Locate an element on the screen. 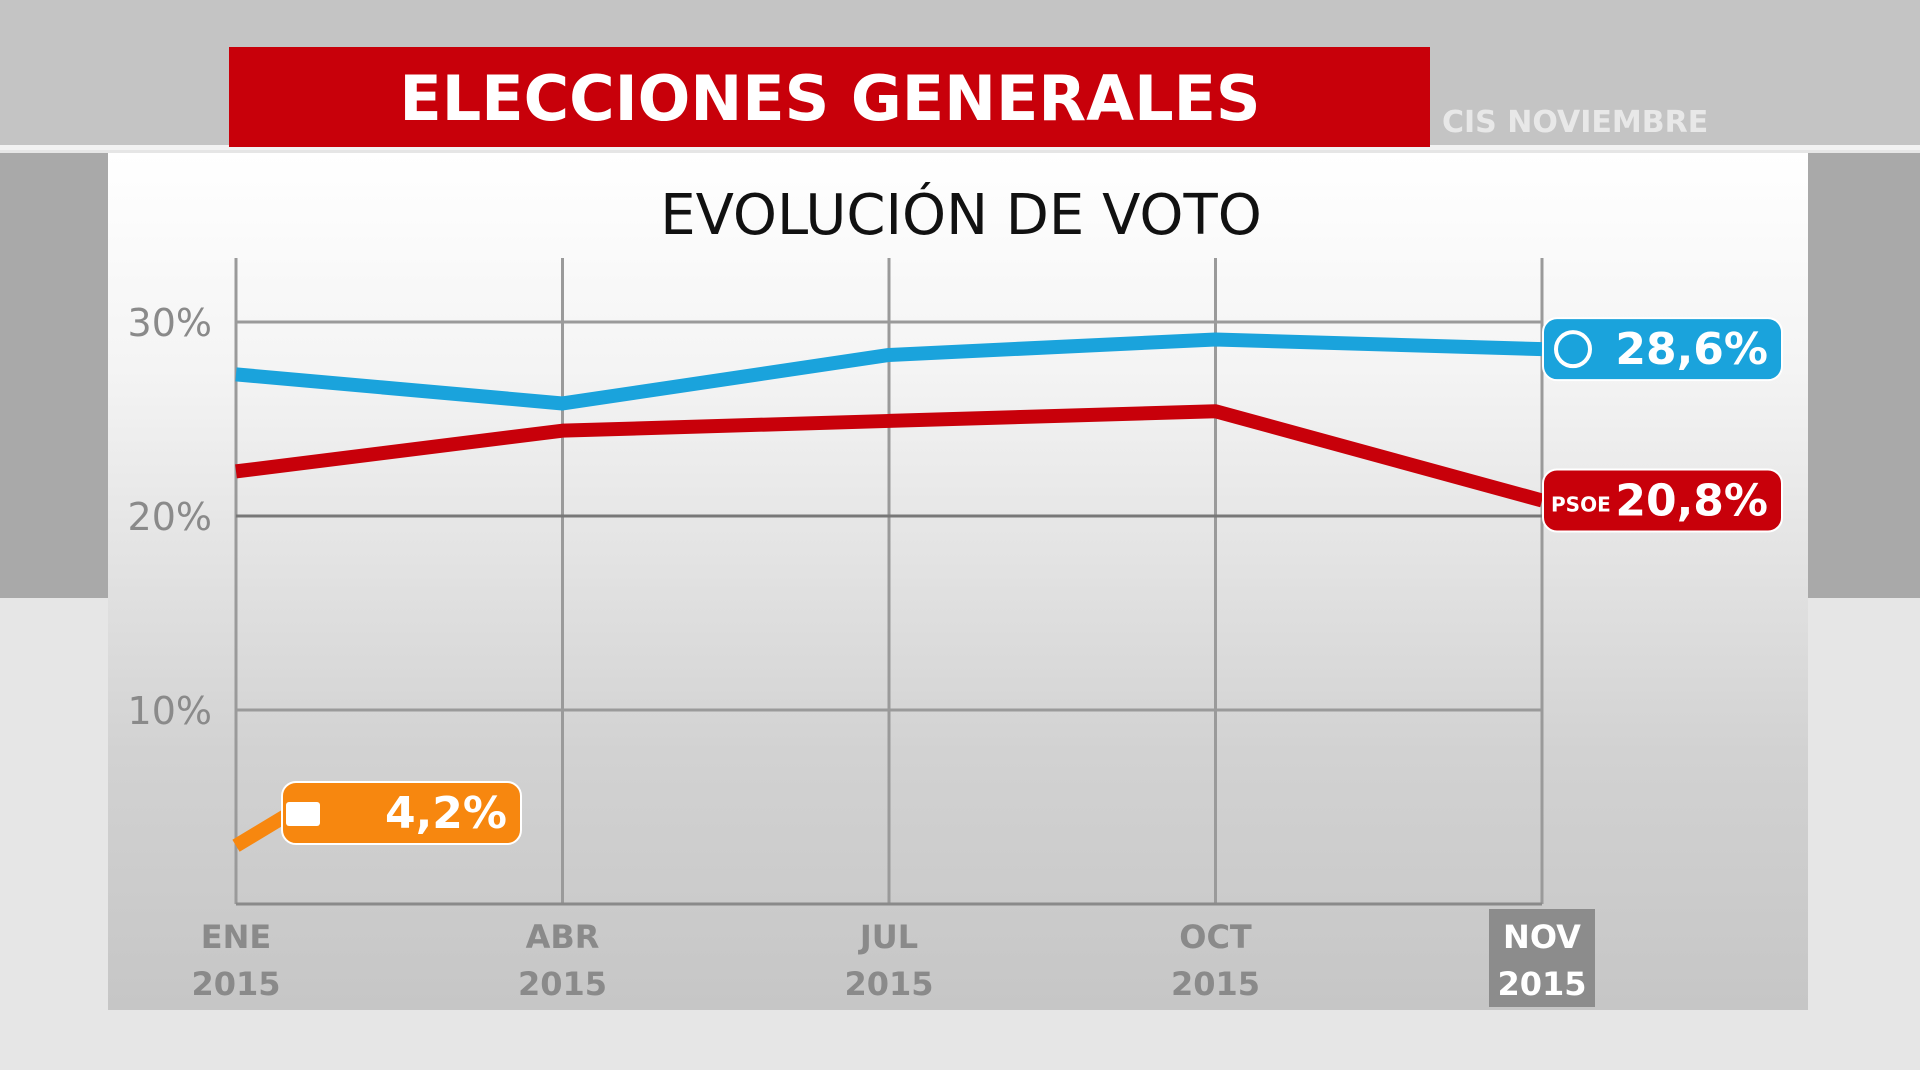  x-tick-label-month: NOV is located at coordinates (1542, 937).